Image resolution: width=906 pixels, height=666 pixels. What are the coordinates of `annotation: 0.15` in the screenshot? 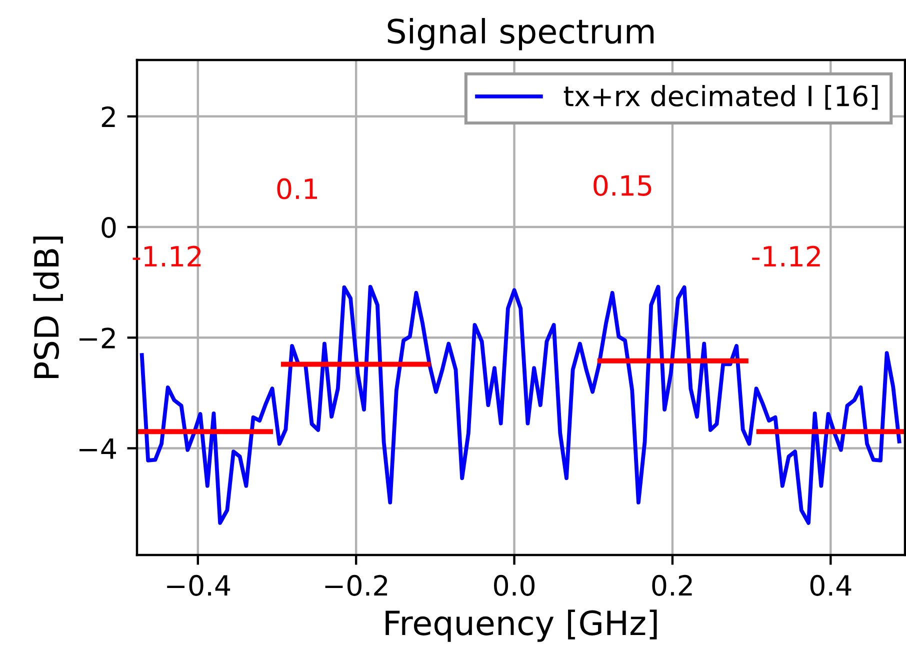 It's located at (623, 185).